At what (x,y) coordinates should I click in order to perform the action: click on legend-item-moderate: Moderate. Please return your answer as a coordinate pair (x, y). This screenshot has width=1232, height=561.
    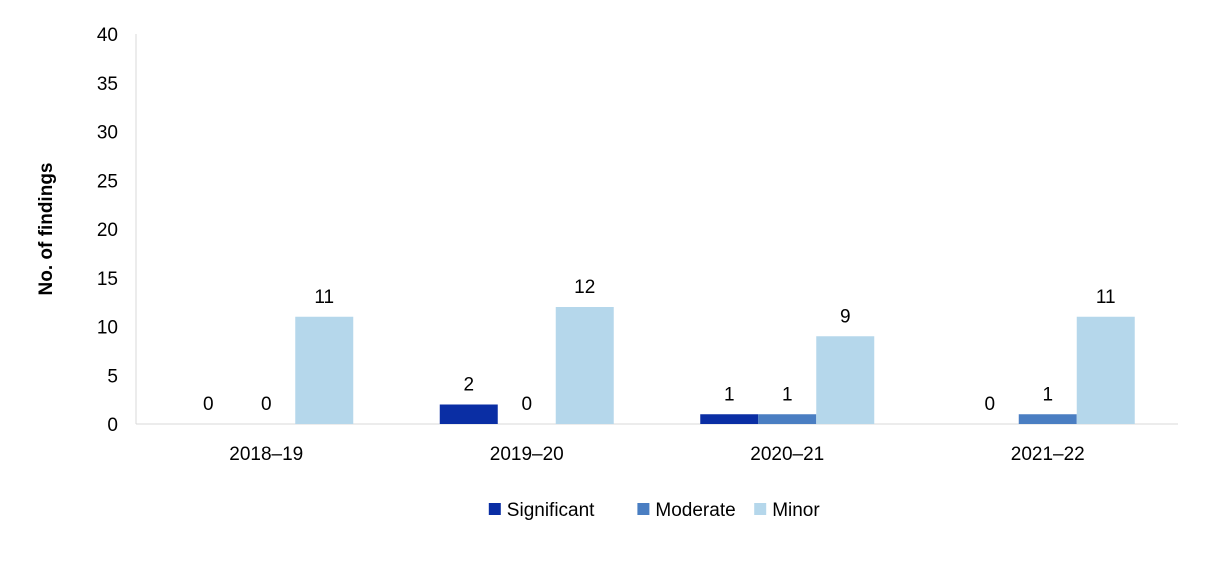
    Looking at the image, I should click on (686, 510).